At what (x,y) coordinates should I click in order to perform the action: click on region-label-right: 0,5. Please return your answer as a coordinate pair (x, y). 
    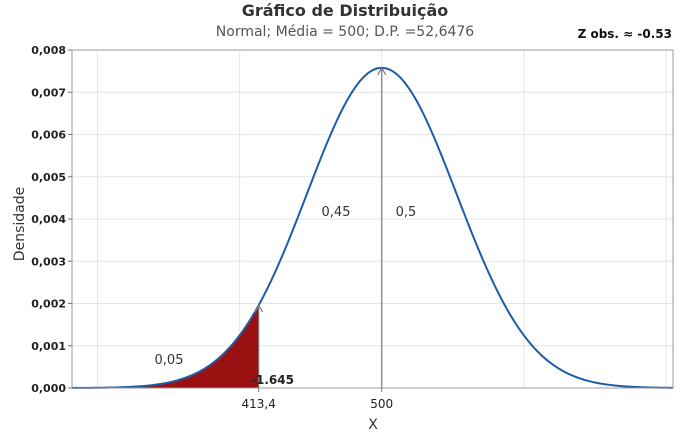
    Looking at the image, I should click on (406, 212).